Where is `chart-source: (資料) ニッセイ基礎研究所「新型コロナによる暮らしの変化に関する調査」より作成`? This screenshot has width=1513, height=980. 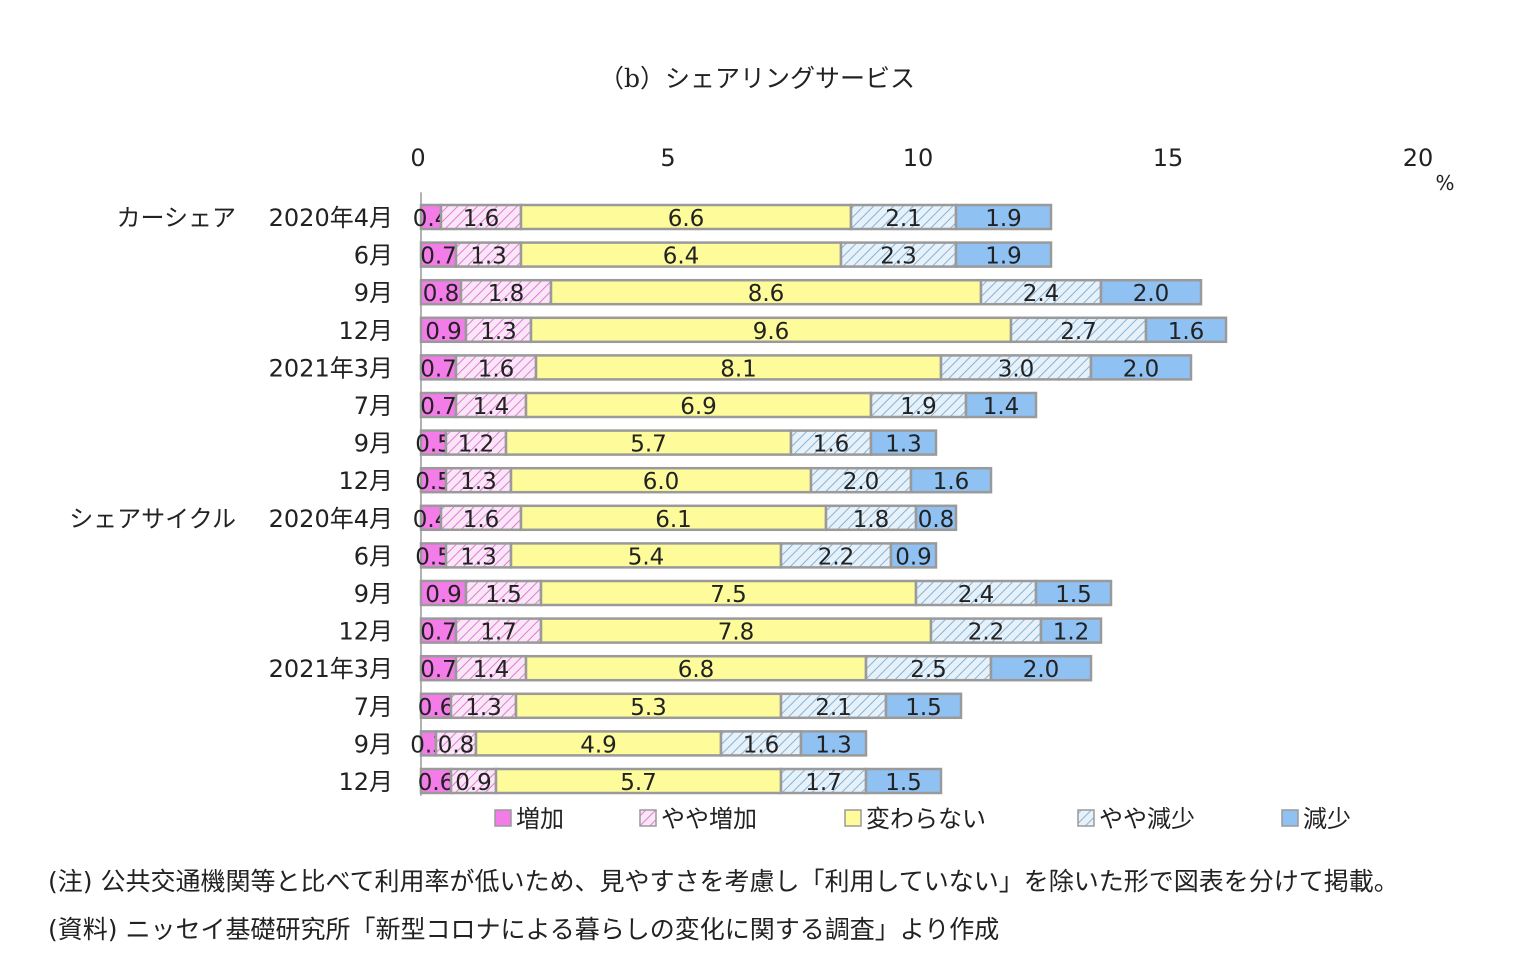
chart-source: (資料) ニッセイ基礎研究所「新型コロナによる暮らしの変化に関する調査」より作成 is located at coordinates (524, 929).